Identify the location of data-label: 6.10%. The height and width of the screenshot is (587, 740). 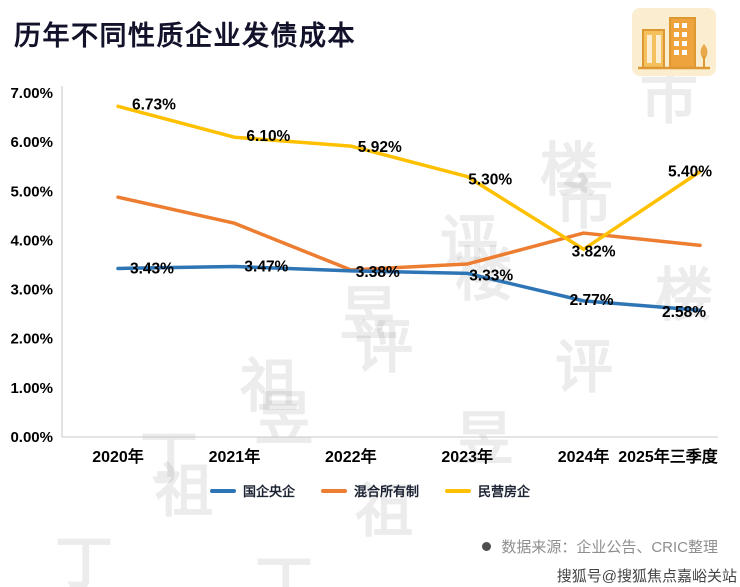
(268, 136).